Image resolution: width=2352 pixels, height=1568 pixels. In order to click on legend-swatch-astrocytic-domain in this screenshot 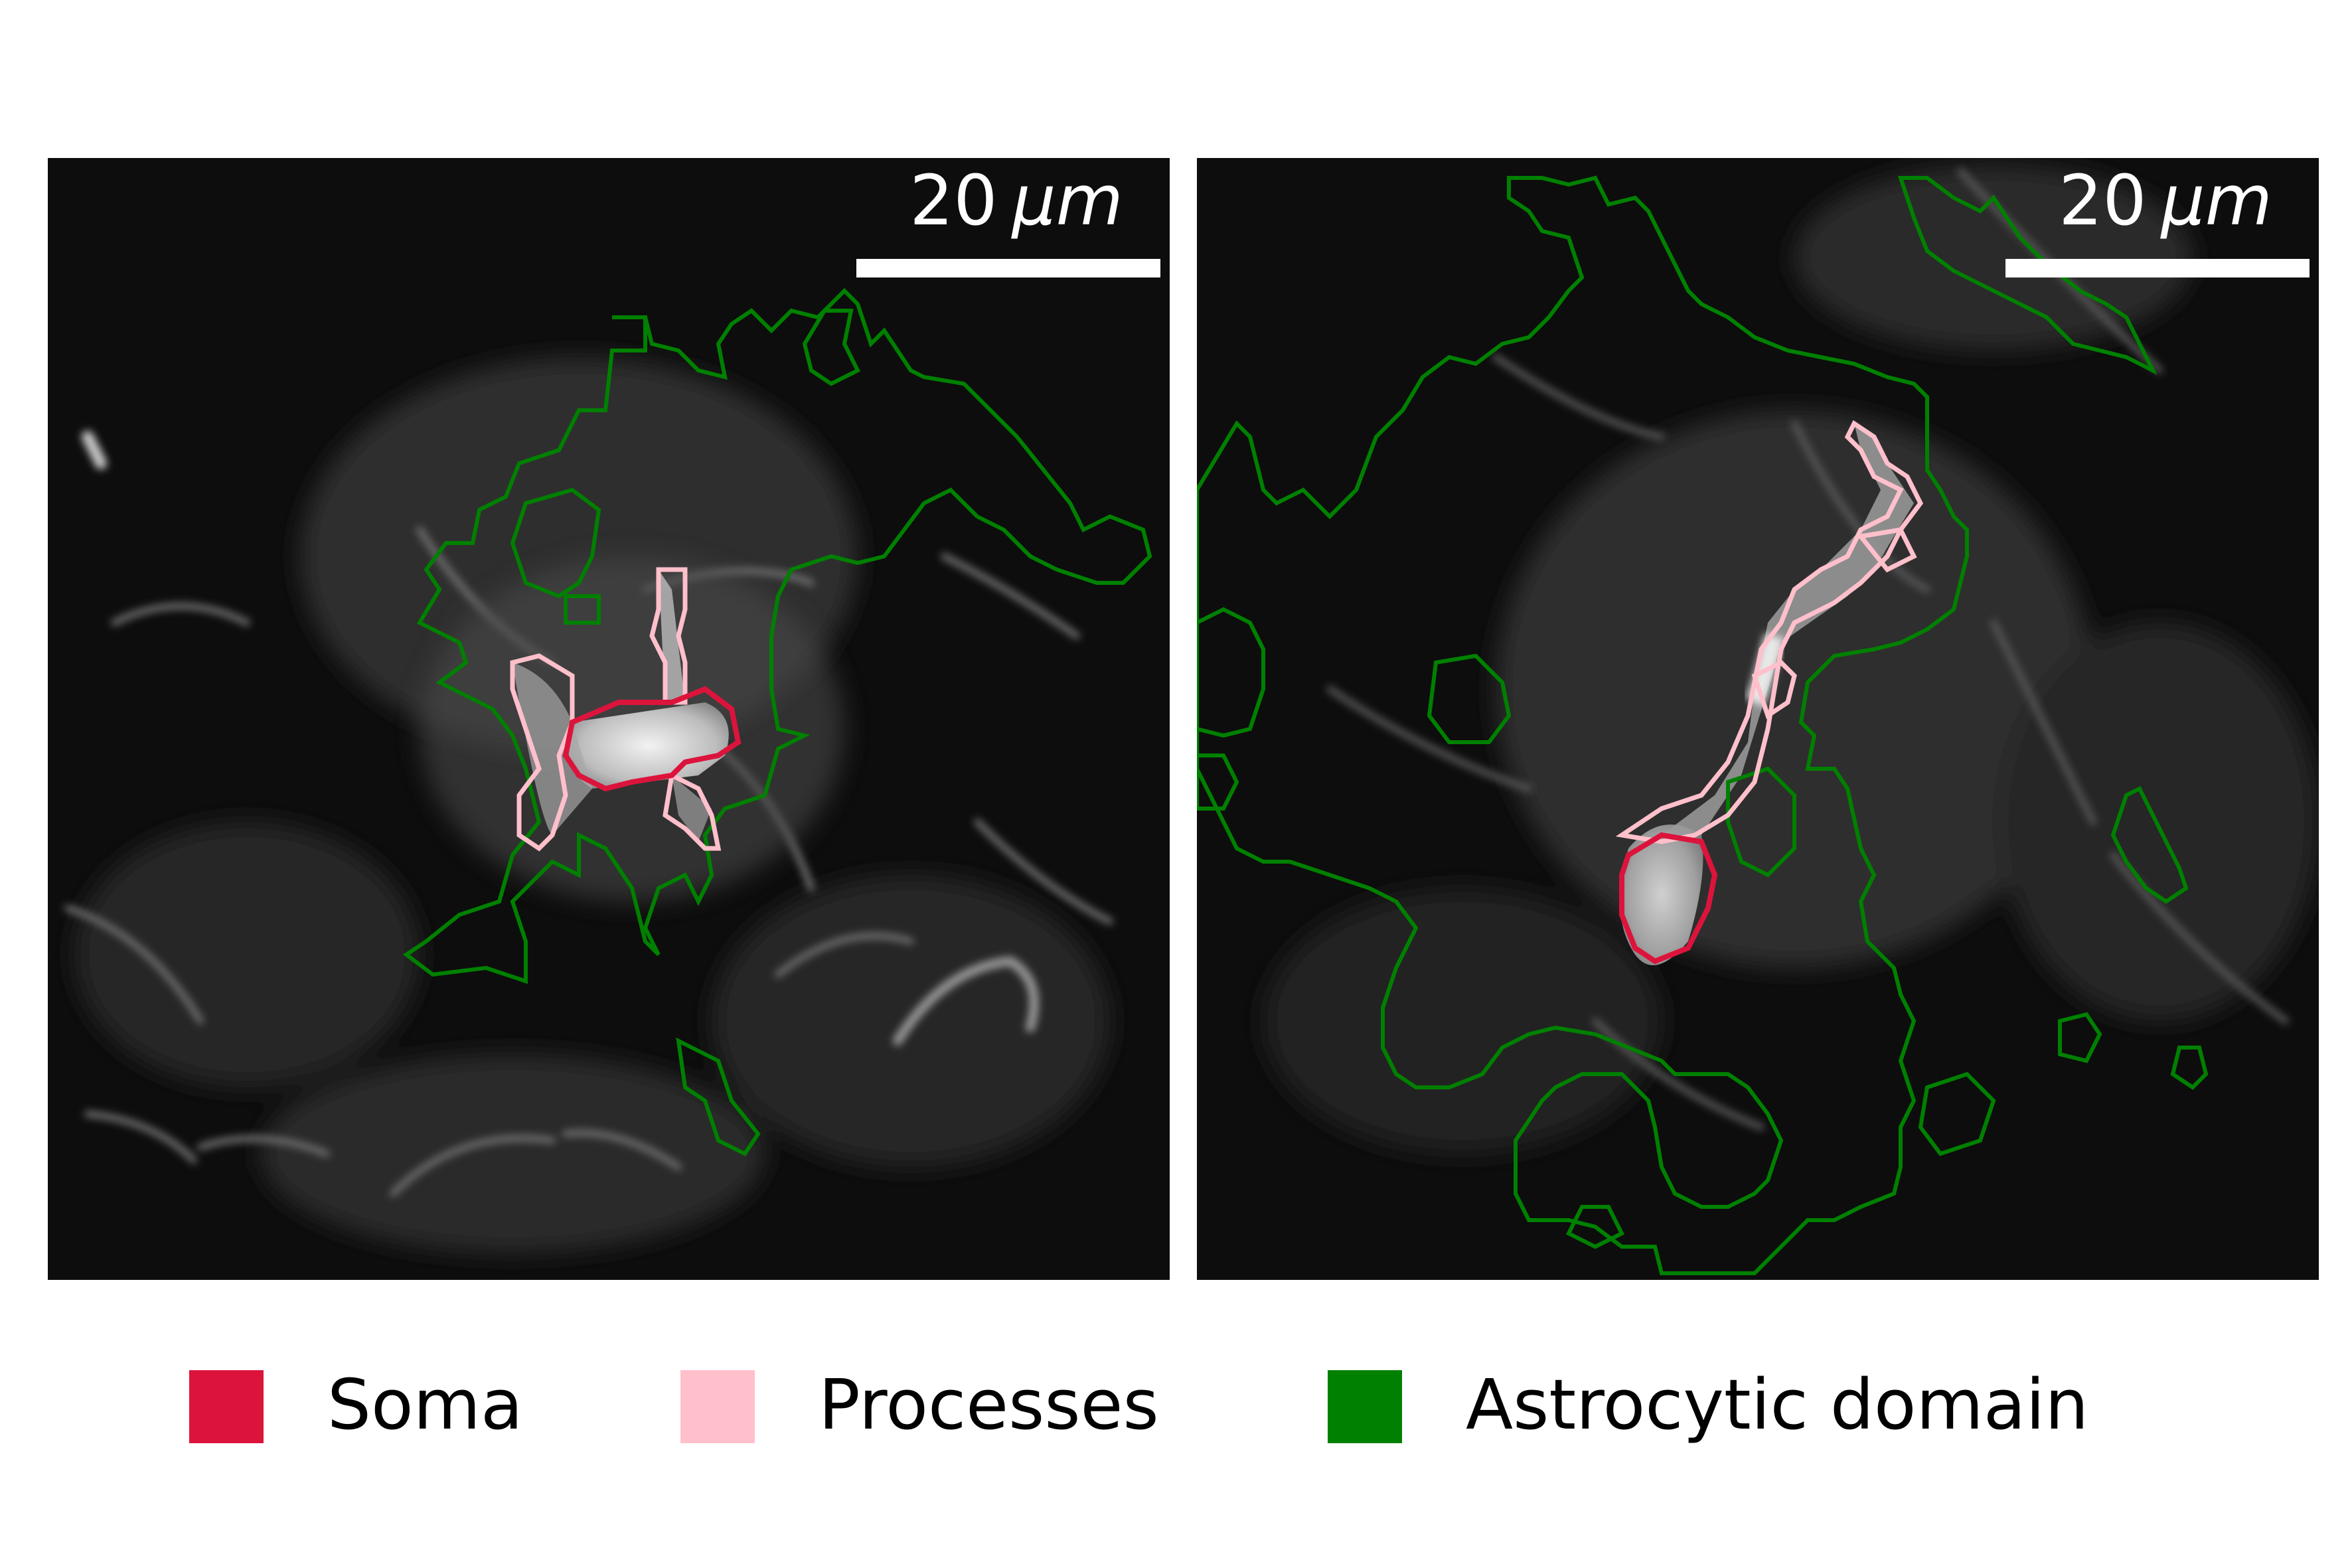, I will do `click(1365, 1407)`.